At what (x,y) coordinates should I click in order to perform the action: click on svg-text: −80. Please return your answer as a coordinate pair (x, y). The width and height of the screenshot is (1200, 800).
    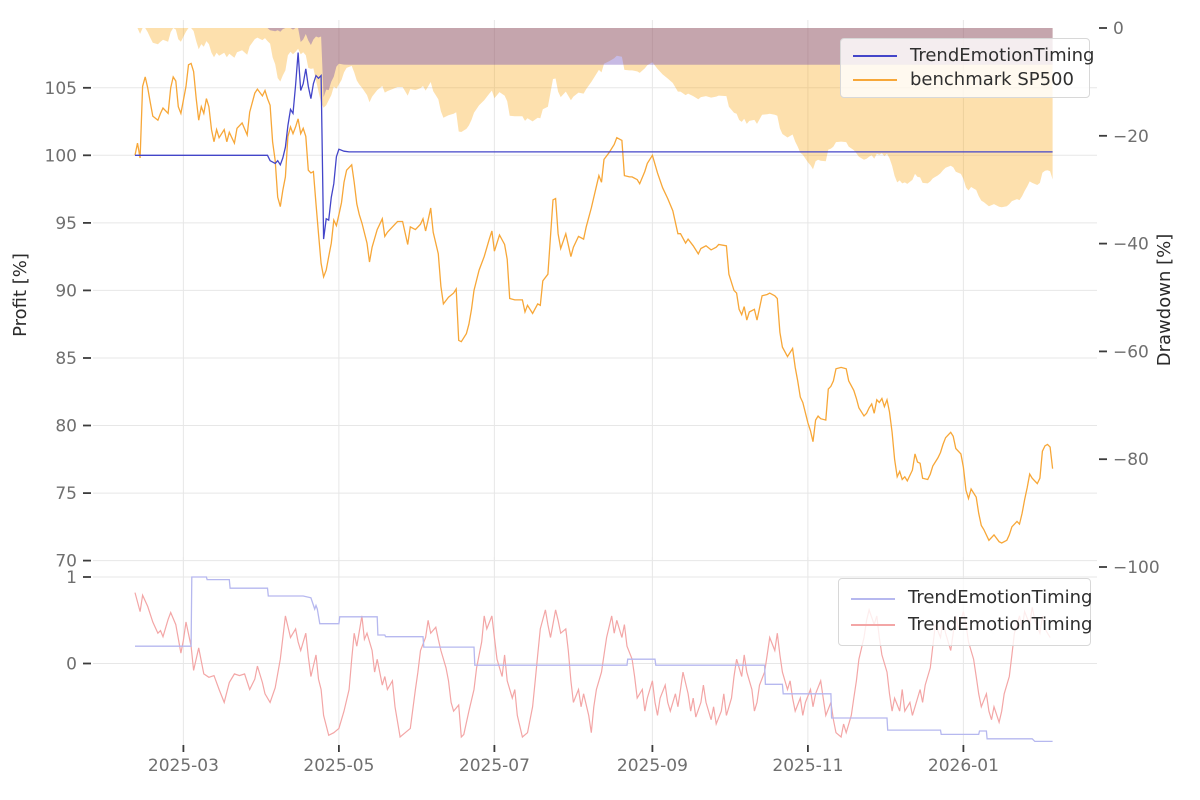
    Looking at the image, I should click on (1131, 460).